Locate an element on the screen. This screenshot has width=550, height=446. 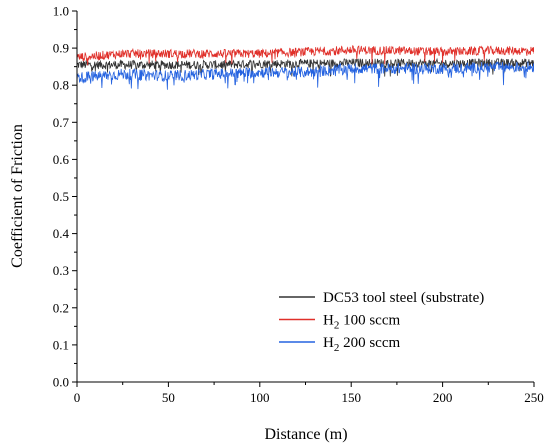
y-tick-label: 0.3 is located at coordinates (61, 270).